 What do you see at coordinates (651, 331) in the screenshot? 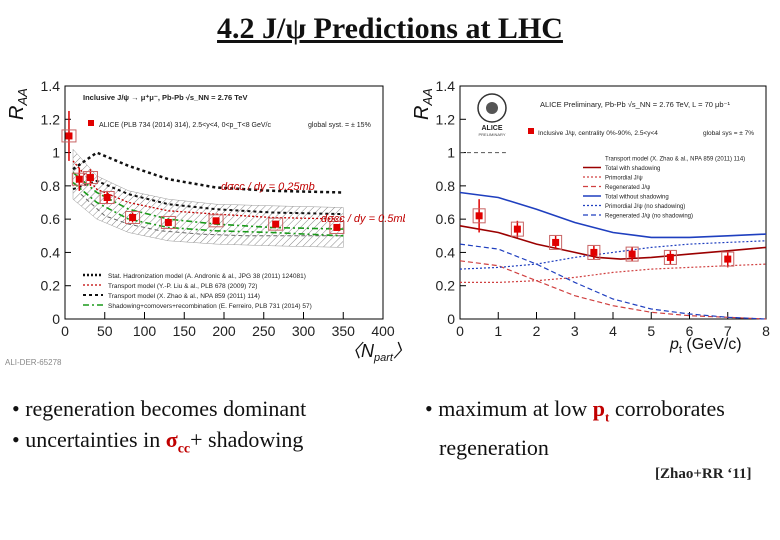
I see `x-tick-label: 5` at bounding box center [651, 331].